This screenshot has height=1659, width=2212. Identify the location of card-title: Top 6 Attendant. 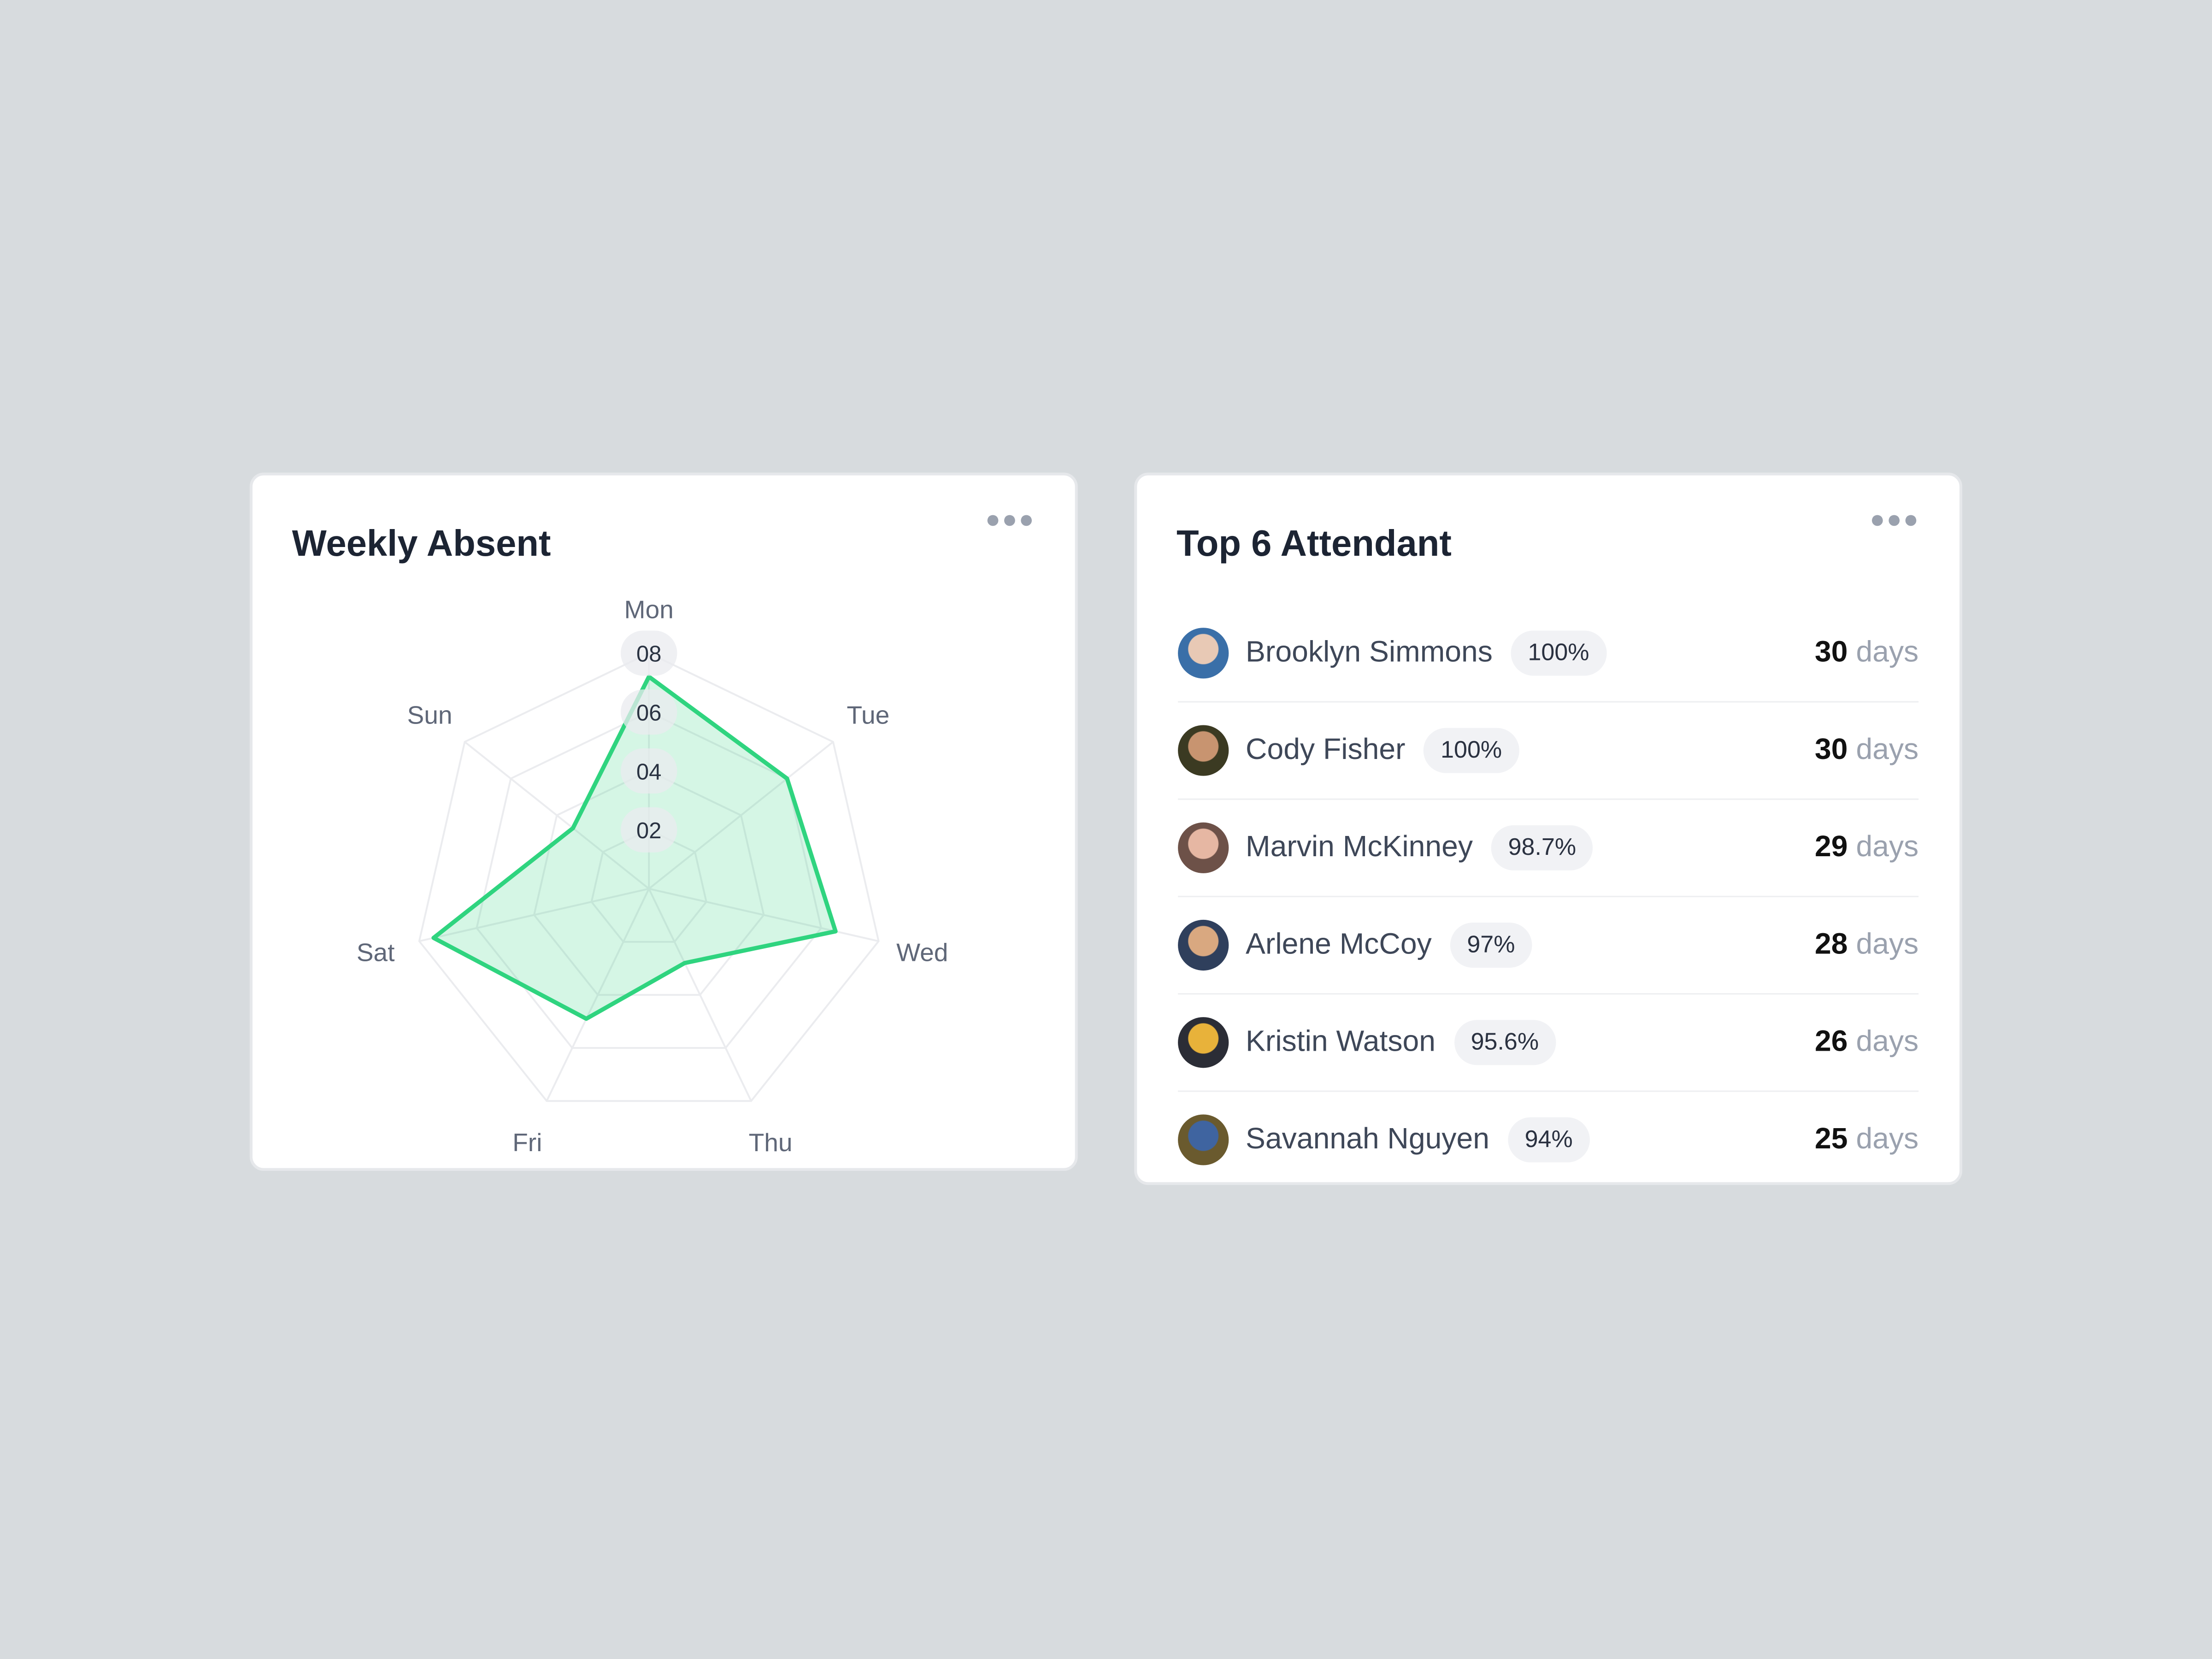
(1314, 543).